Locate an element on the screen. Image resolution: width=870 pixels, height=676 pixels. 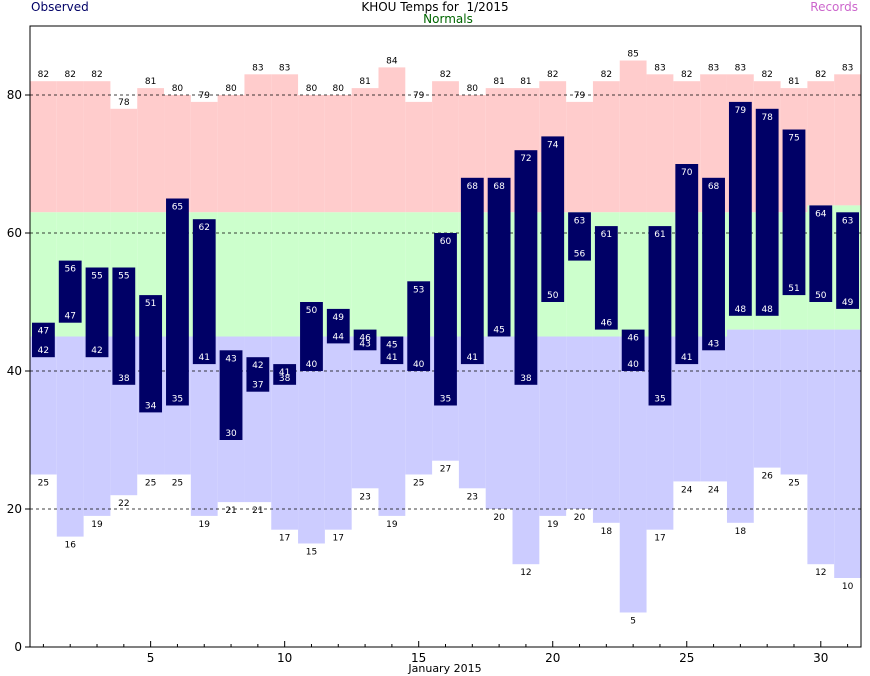
record-low-label-day-1: 25 is located at coordinates (43, 484).